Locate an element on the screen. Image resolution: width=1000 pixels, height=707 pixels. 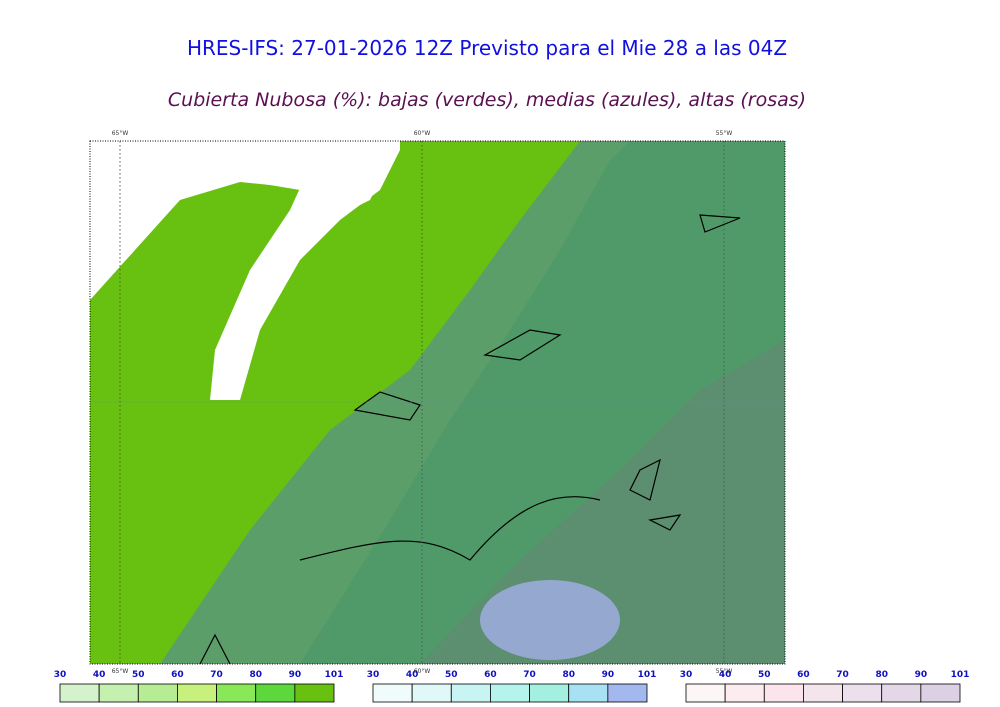
clear-sky is located at coordinates (245, 270).